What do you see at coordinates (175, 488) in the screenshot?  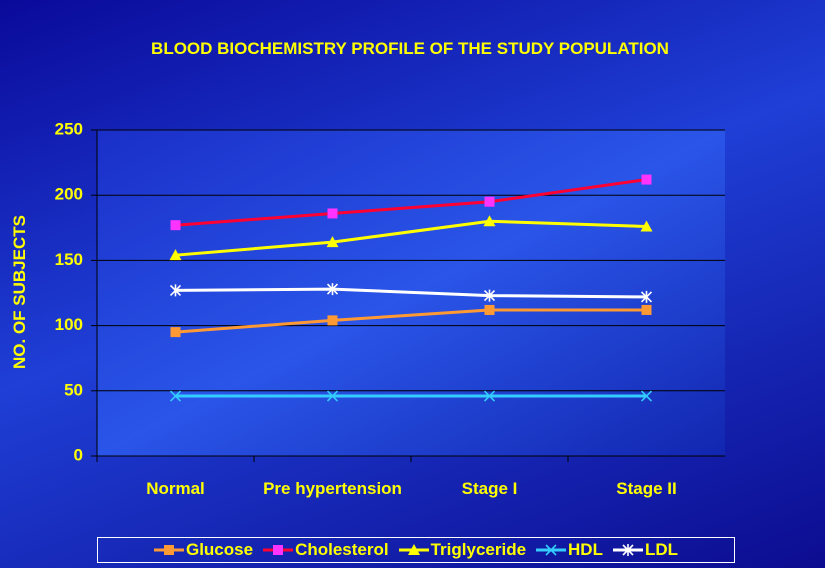 I see `x-tick-label: Normal` at bounding box center [175, 488].